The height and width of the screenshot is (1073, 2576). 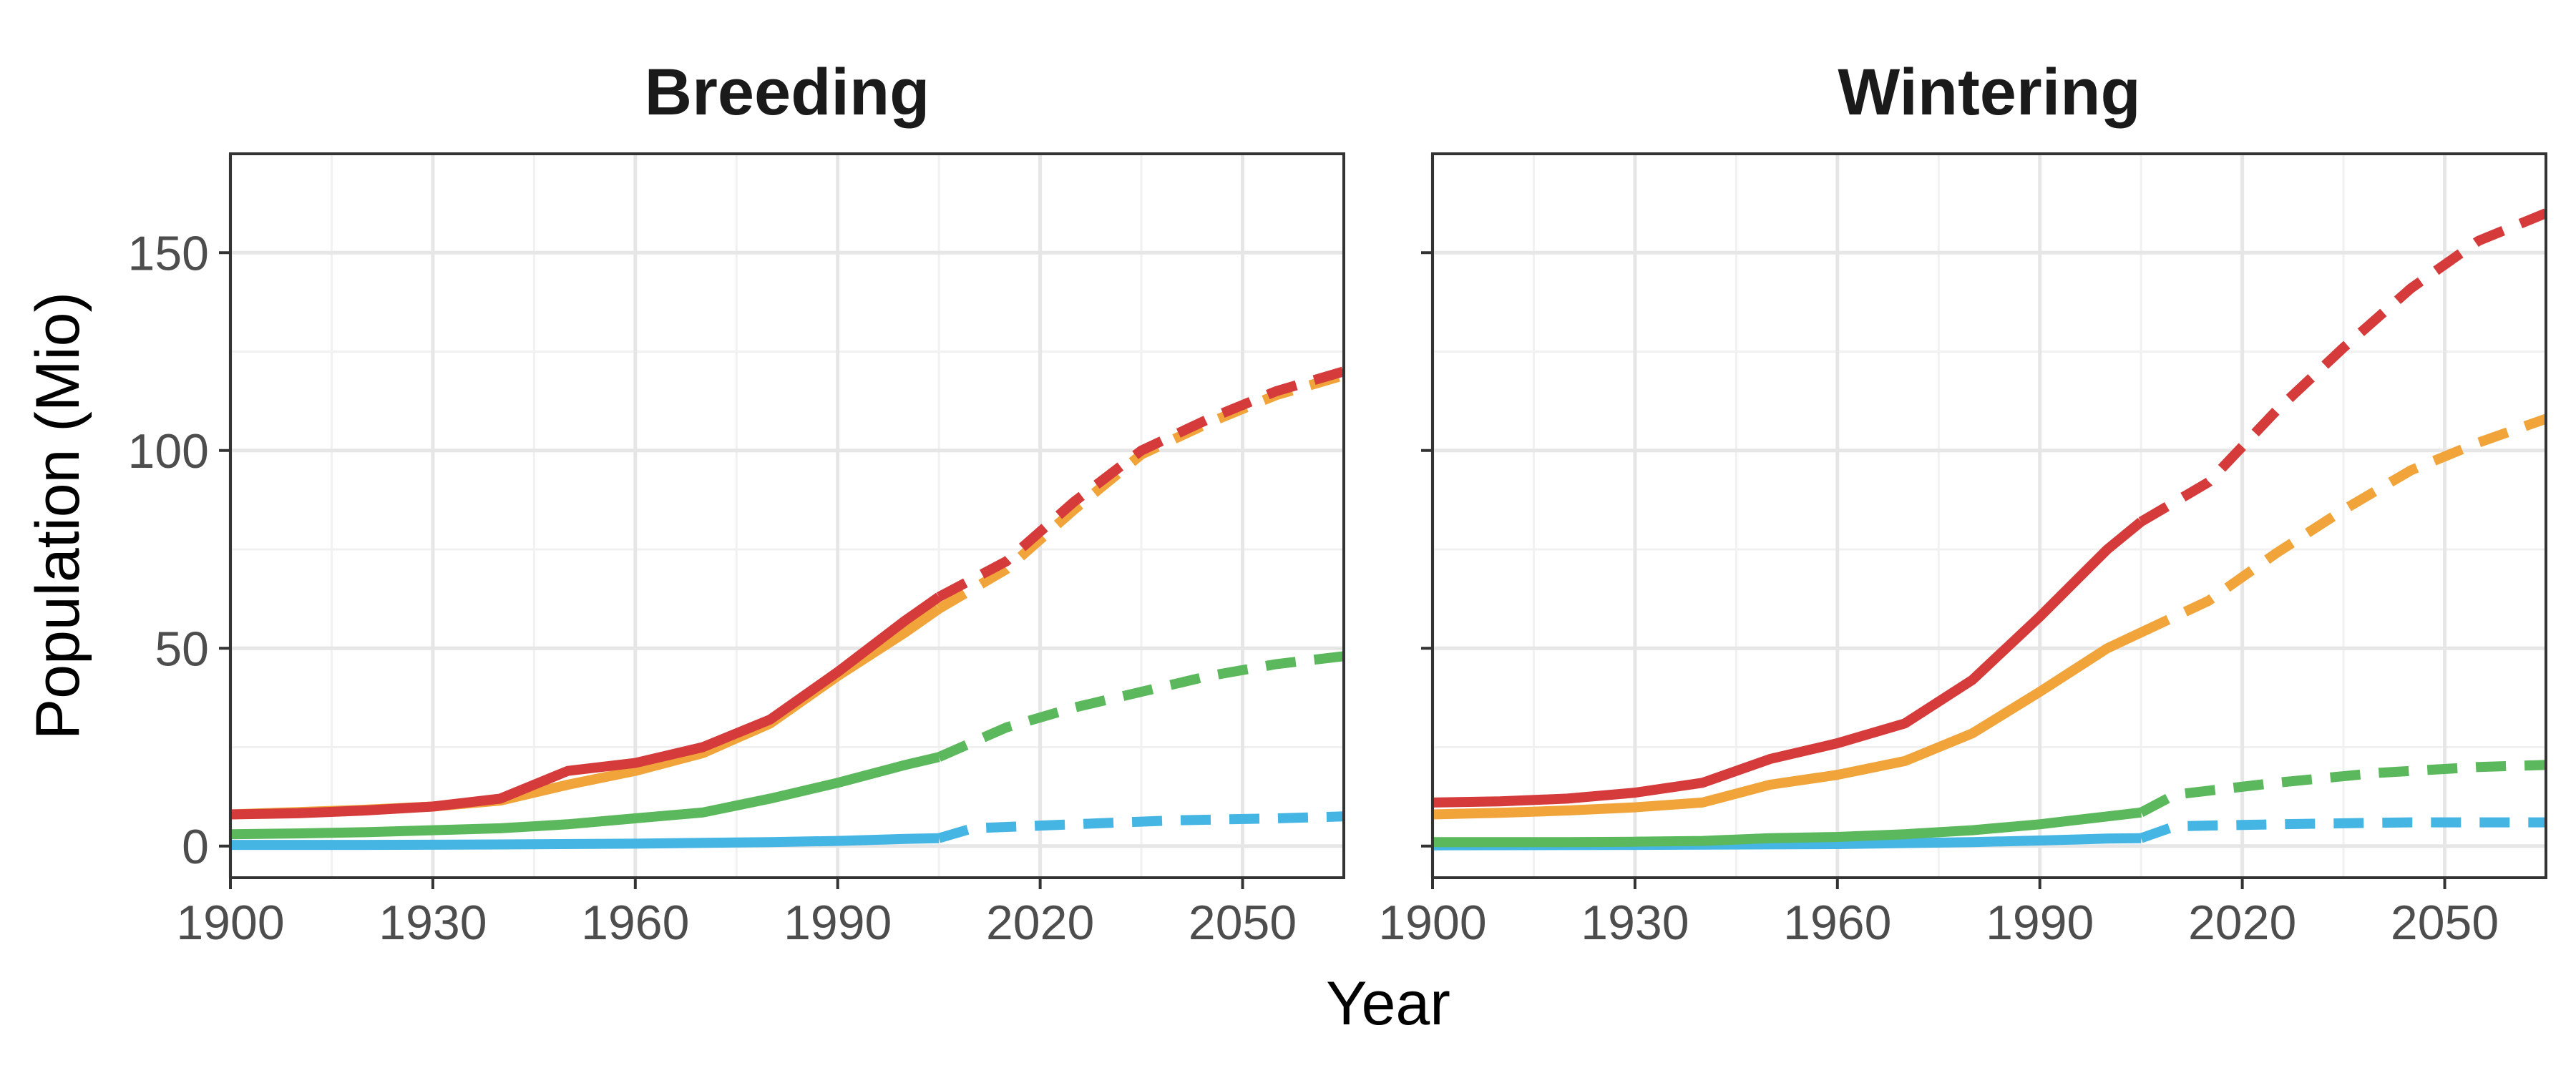 I want to click on y-tick-label: 0, so click(x=195, y=847).